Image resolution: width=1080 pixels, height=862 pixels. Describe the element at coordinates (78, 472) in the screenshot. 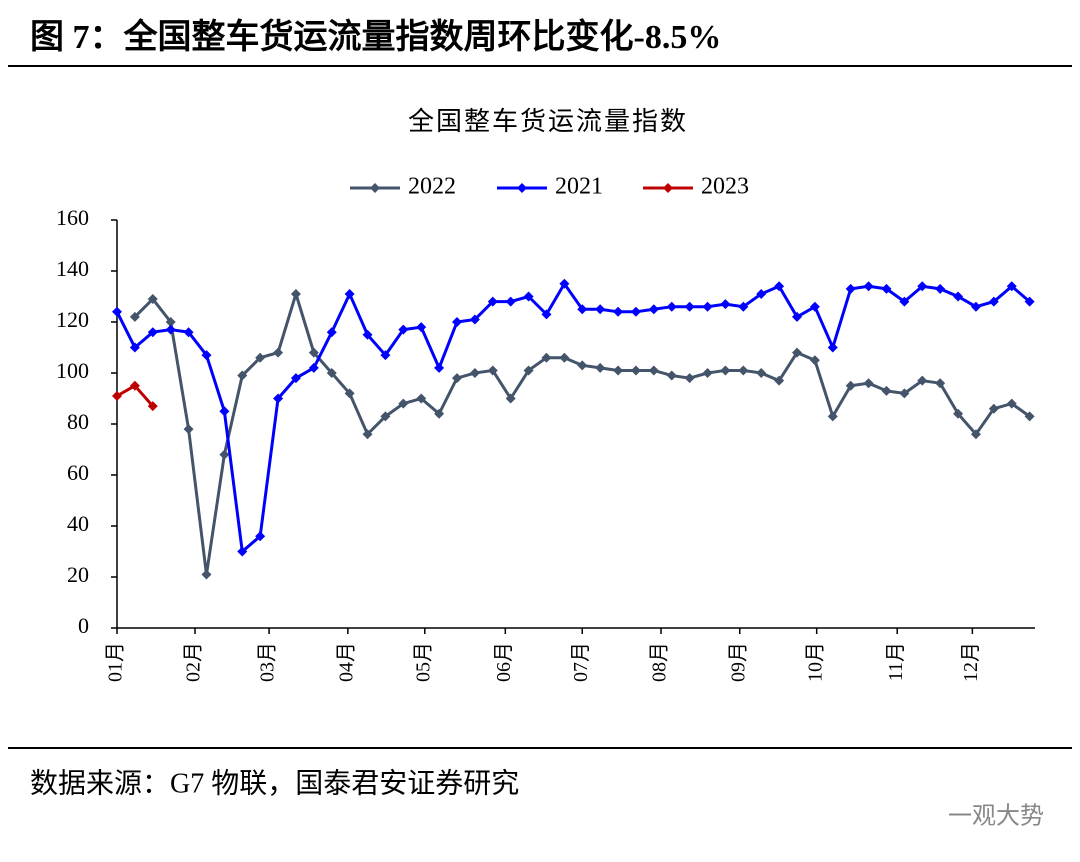

I see `y-tick-label: 60` at that location.